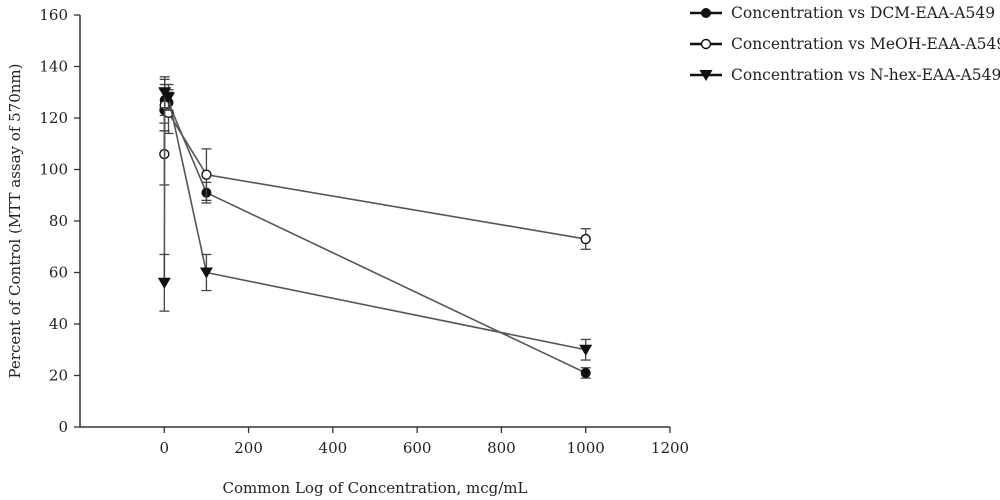 This screenshot has height=500, width=1000. Describe the element at coordinates (248, 448) in the screenshot. I see `x-tick-label: 200` at that location.